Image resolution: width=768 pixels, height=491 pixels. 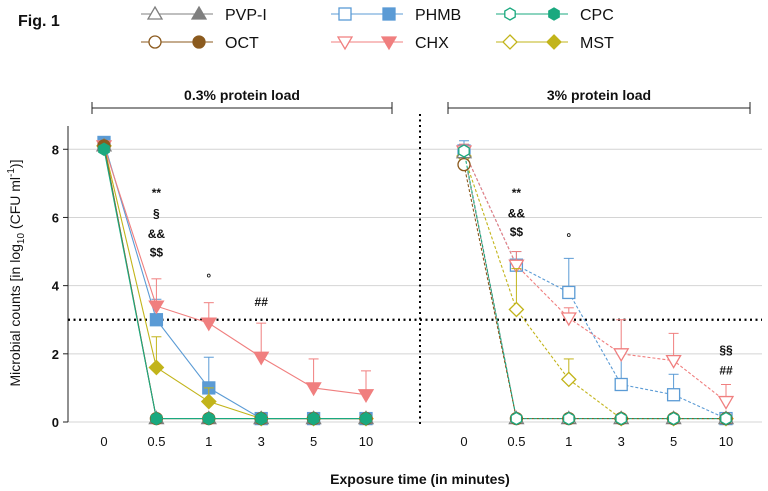 I want to click on legend-label: PHMB, so click(x=438, y=15).